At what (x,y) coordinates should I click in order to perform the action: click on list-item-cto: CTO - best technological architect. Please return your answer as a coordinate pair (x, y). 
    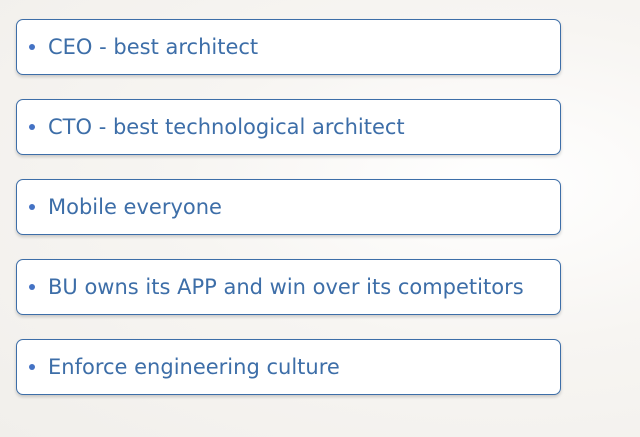
    Looking at the image, I should click on (288, 127).